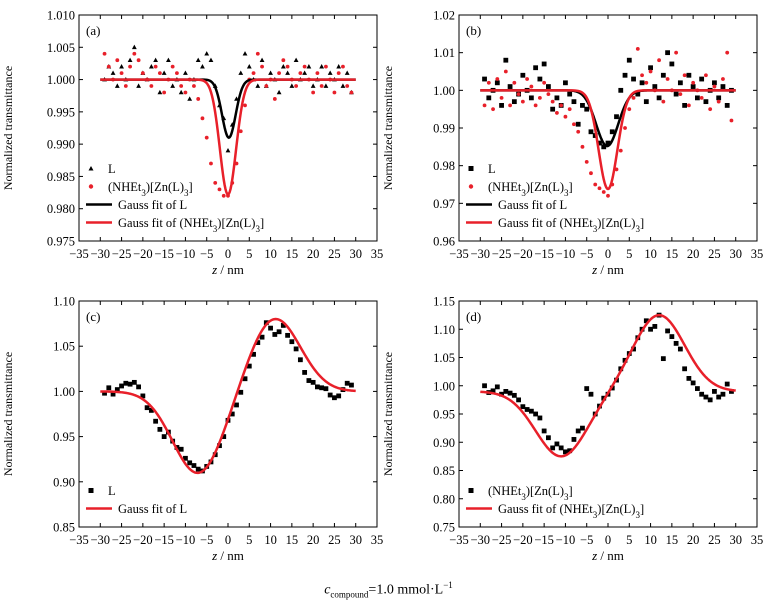  What do you see at coordinates (355, 540) in the screenshot?
I see `x-tick-label: 30` at bounding box center [355, 540].